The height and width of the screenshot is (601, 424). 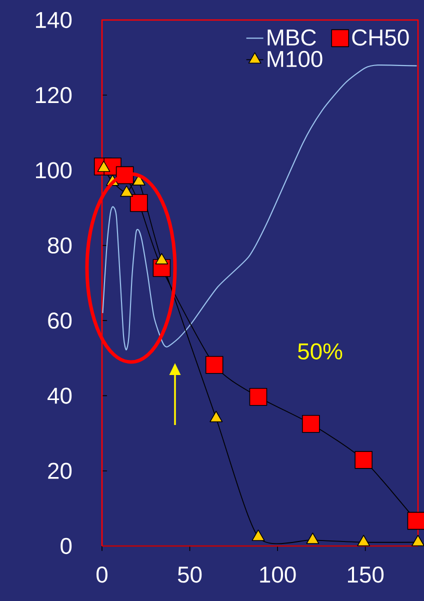 I want to click on x-tick-label: 150, so click(x=366, y=574).